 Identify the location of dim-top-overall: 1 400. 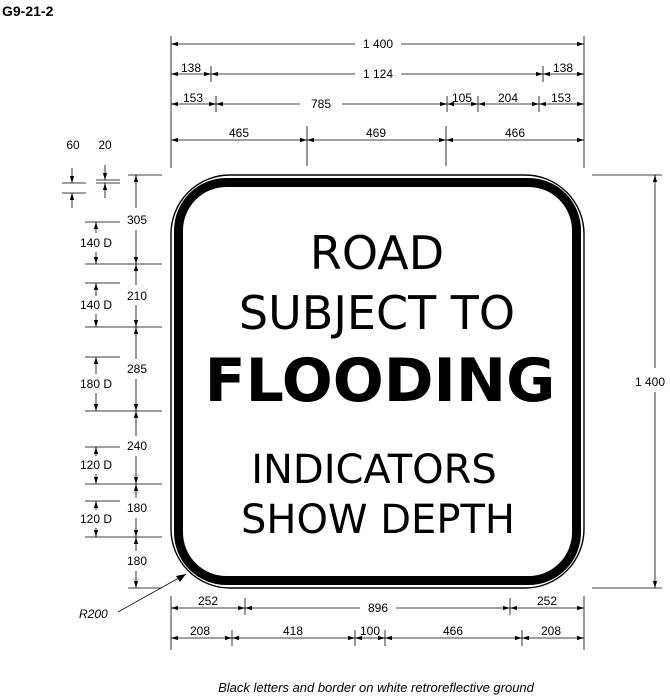
(378, 44).